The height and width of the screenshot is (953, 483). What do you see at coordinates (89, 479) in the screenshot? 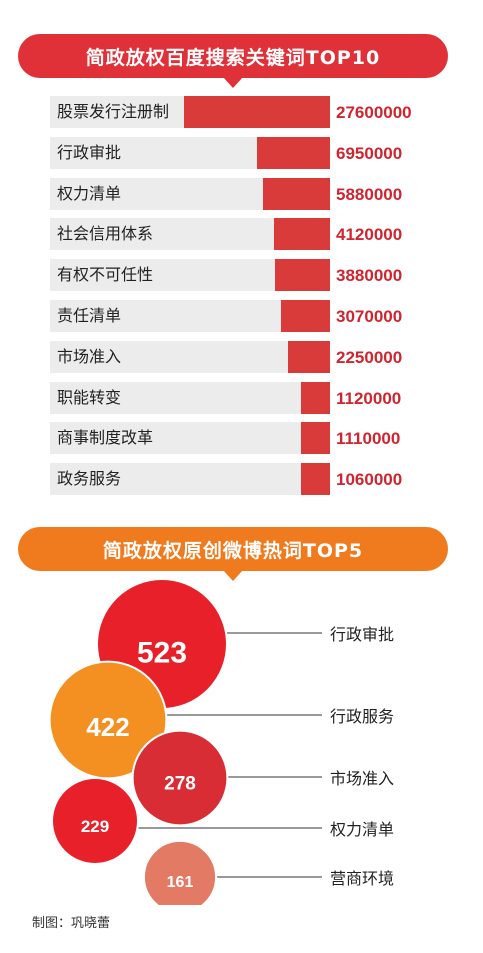
I see `bar-category-label: 政务服务` at bounding box center [89, 479].